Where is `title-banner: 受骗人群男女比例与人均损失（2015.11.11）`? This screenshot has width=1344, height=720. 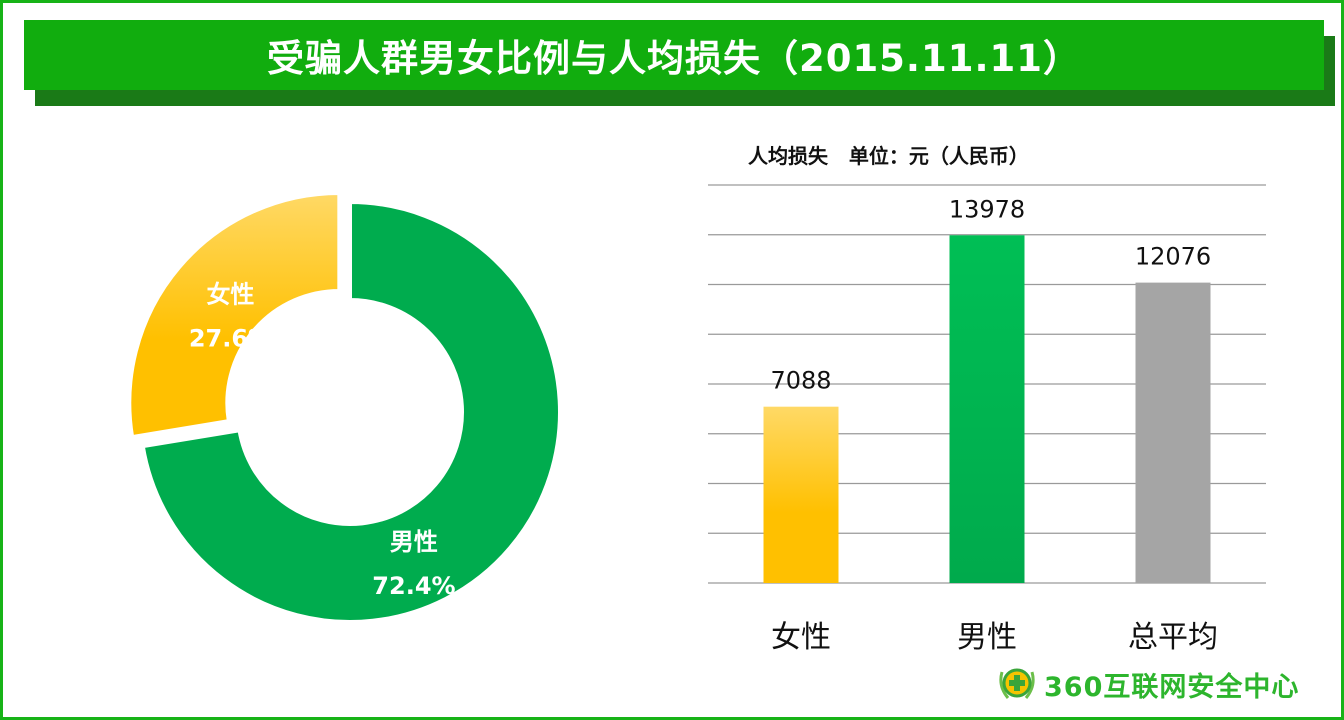
title-banner: 受骗人群男女比例与人均损失（2015.11.11） is located at coordinates (674, 55).